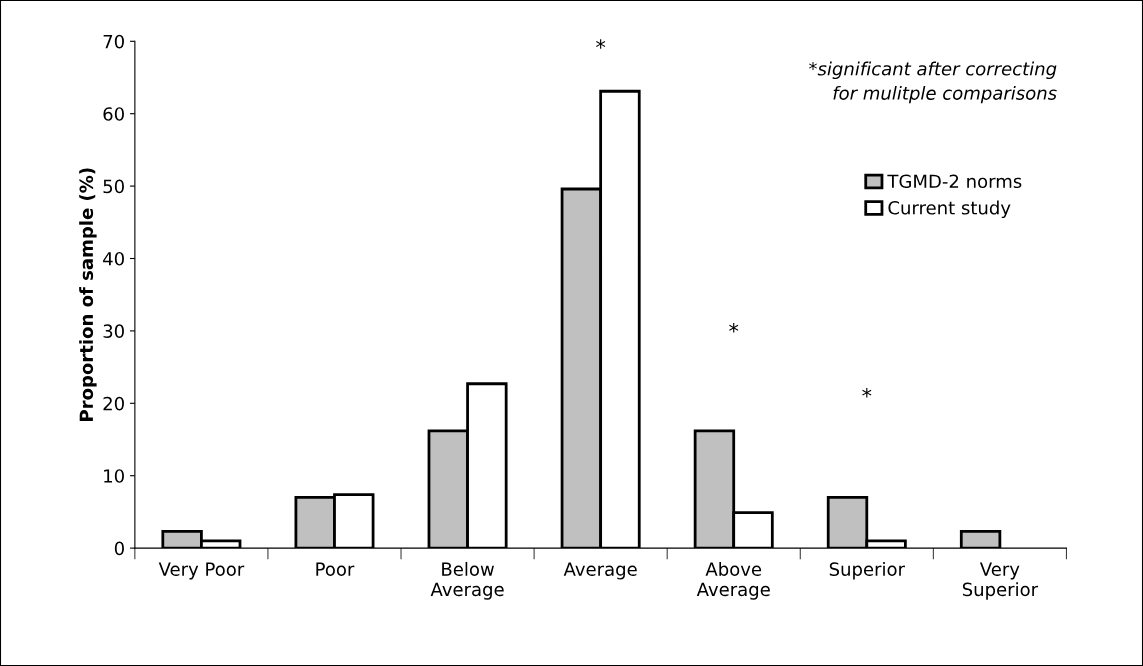 The height and width of the screenshot is (666, 1143). I want to click on y-tick-label: 40, so click(113, 258).